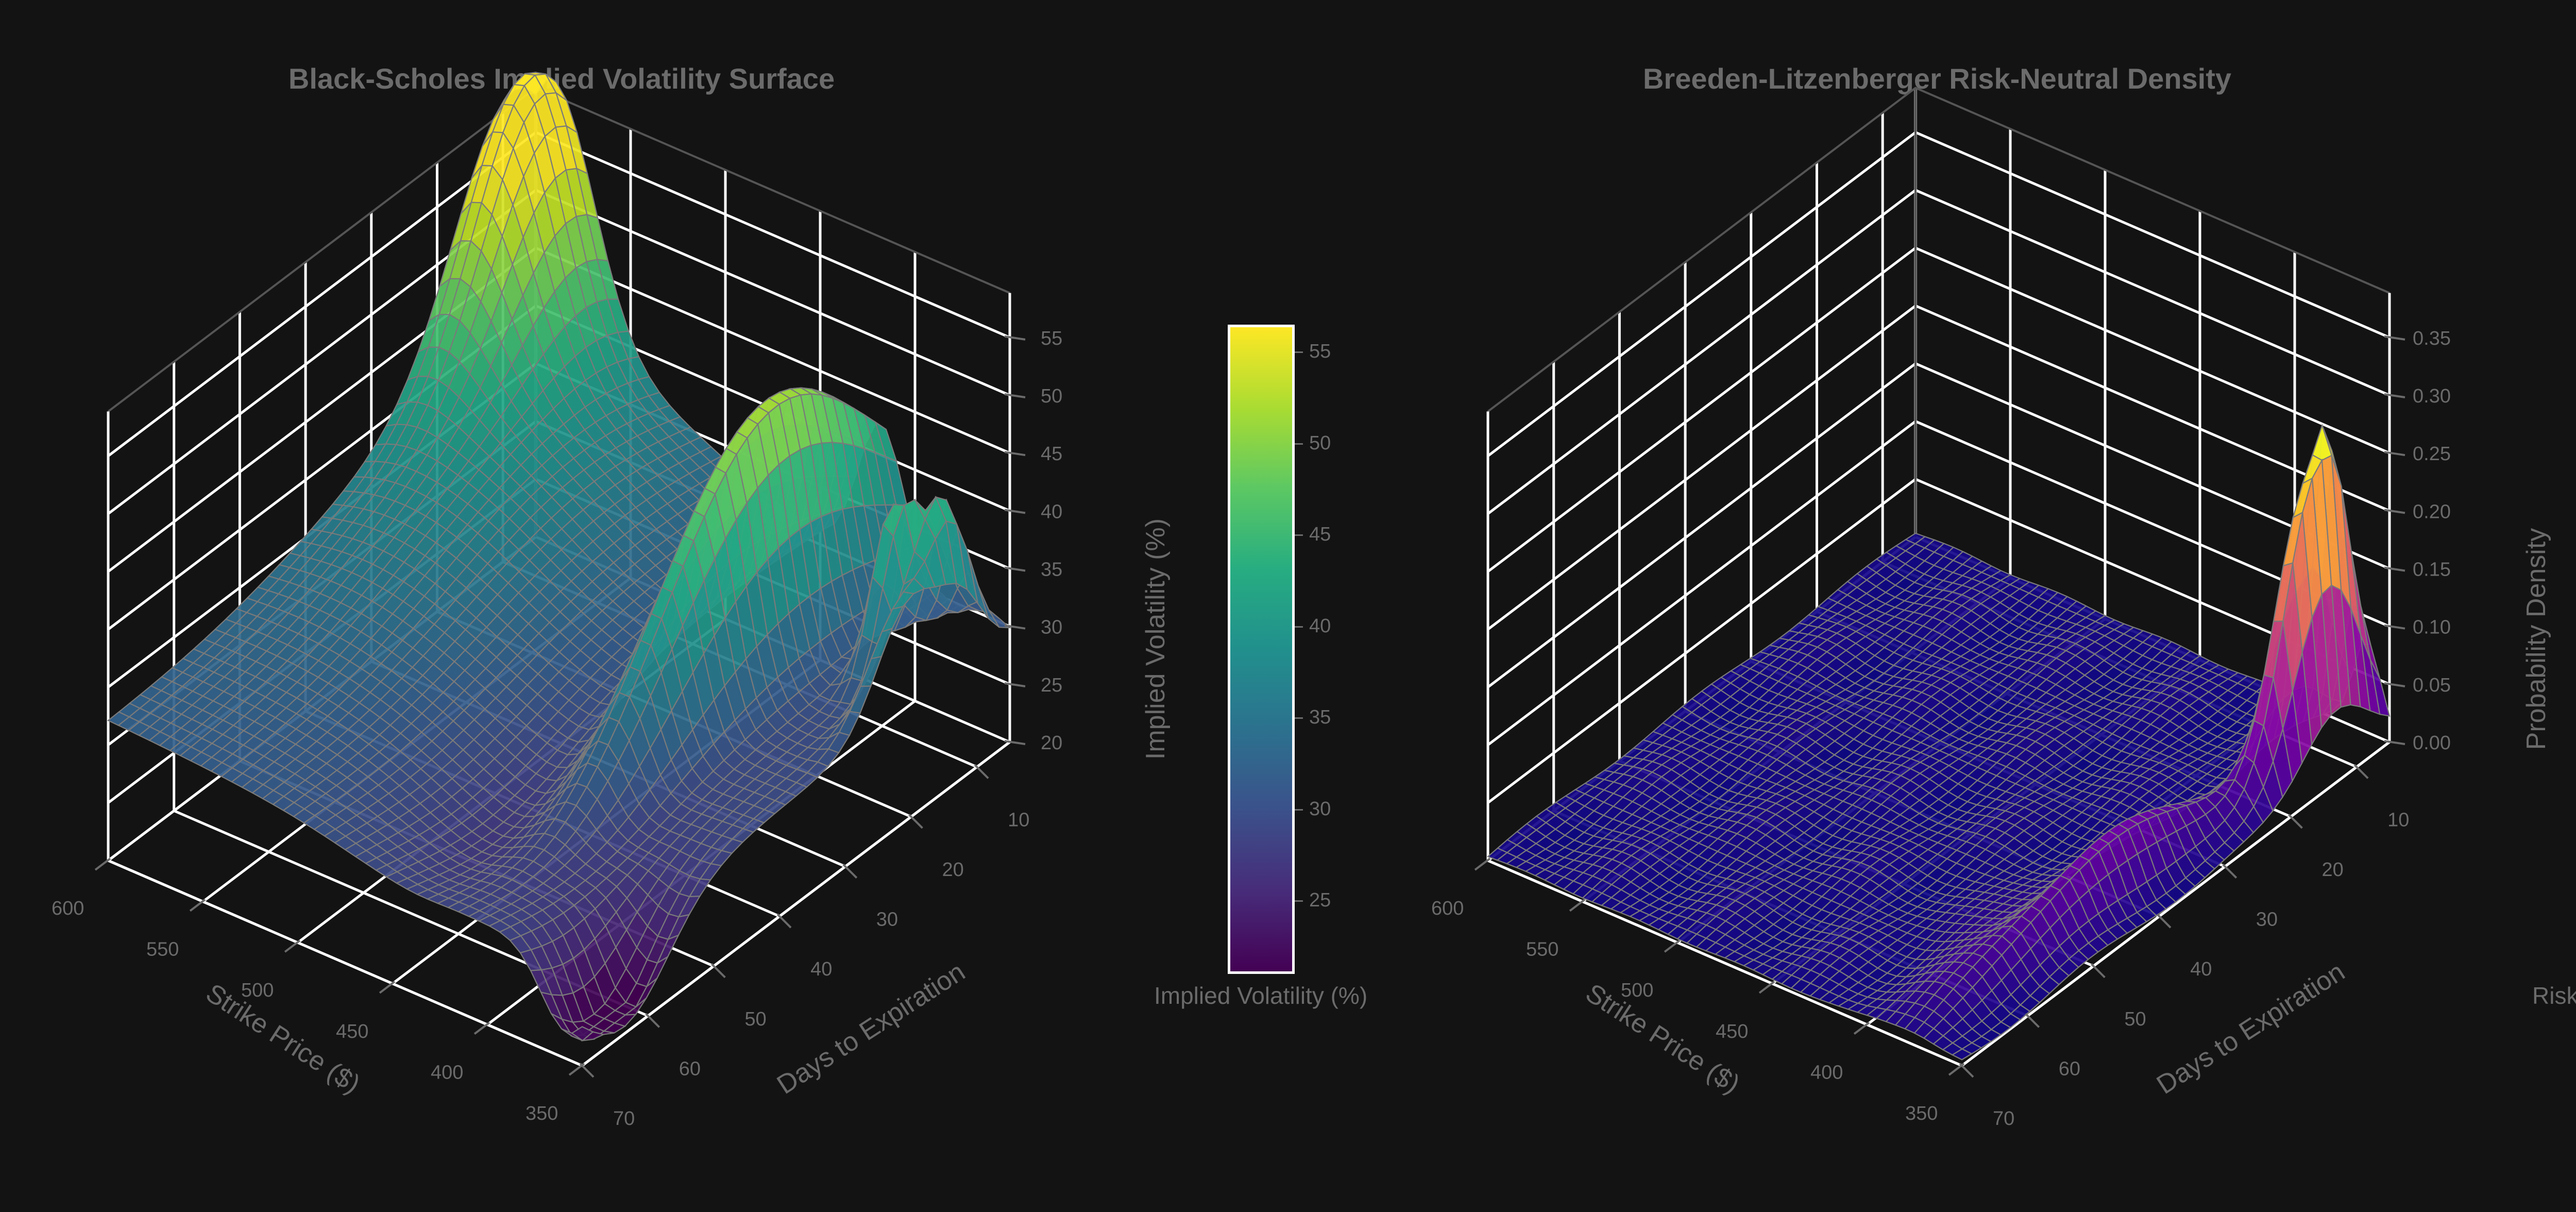  I want to click on left-colorbar-tick-label: 30, so click(1320, 809).